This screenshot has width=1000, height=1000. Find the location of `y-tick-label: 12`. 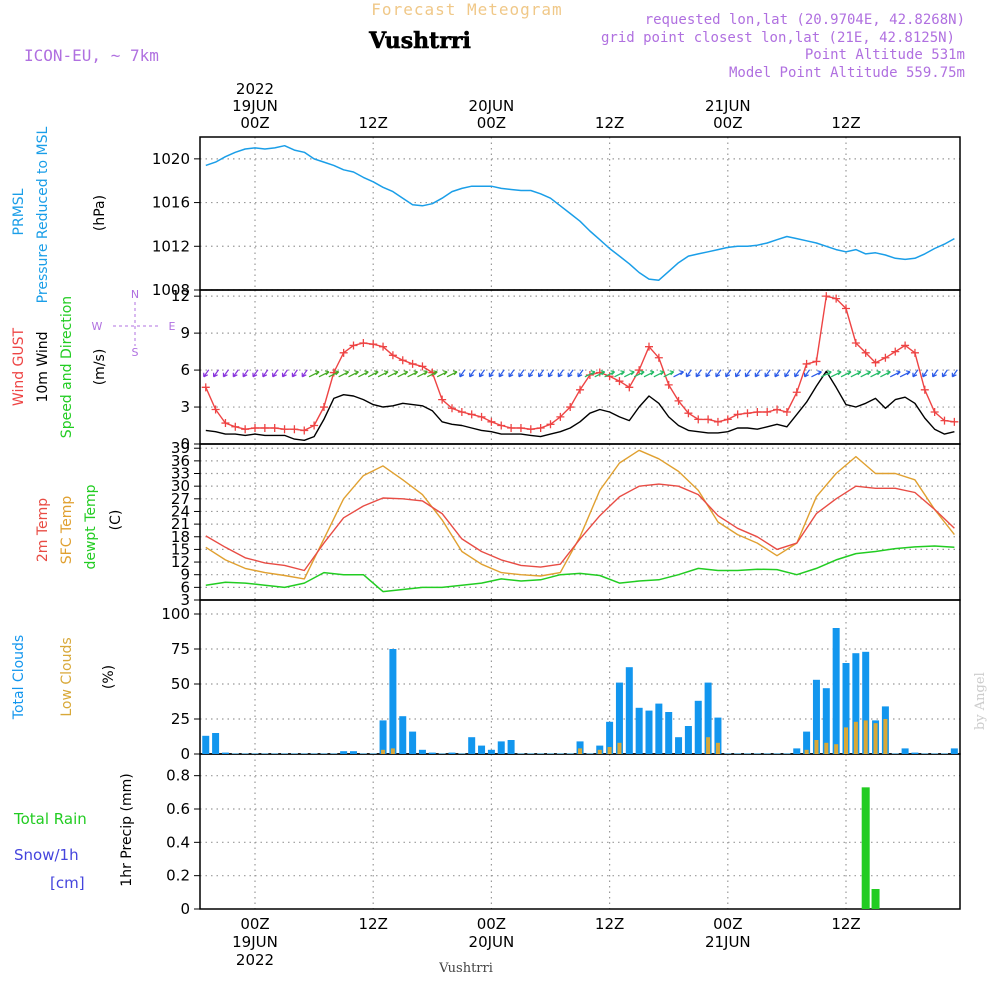

y-tick-label: 12 is located at coordinates (180, 562).